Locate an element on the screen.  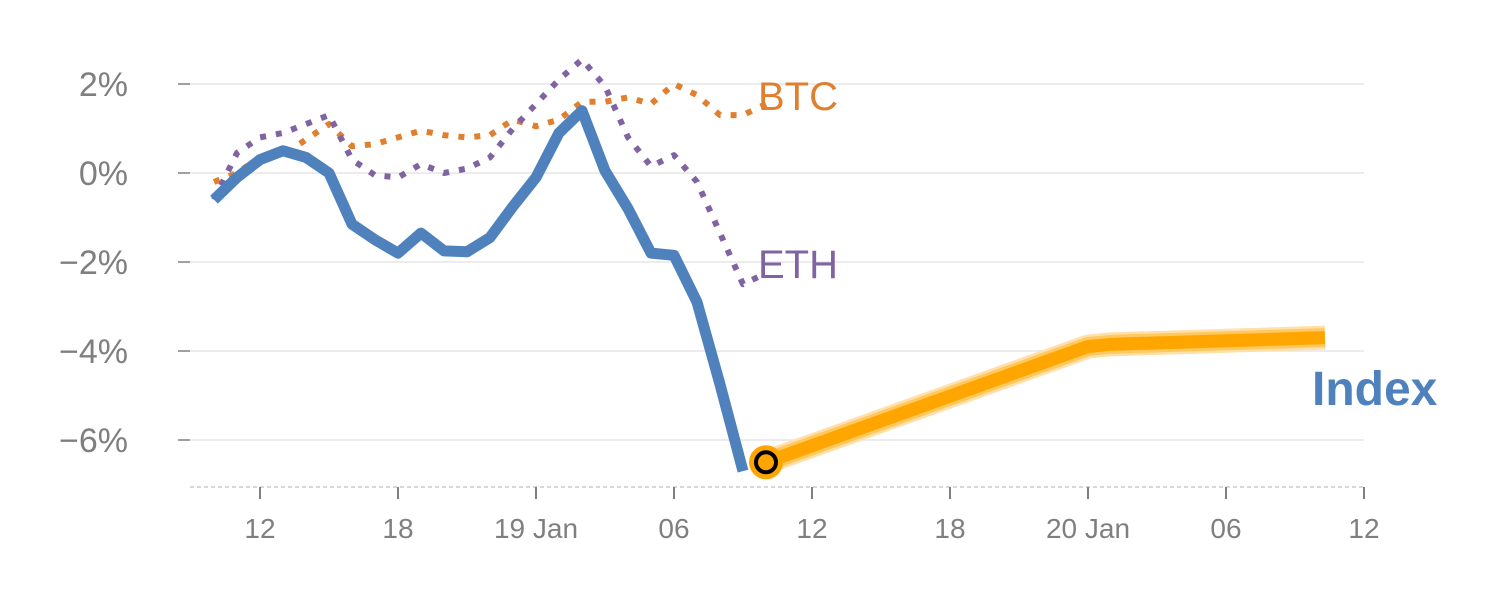
y-tick-label: −6% is located at coordinates (93, 441).